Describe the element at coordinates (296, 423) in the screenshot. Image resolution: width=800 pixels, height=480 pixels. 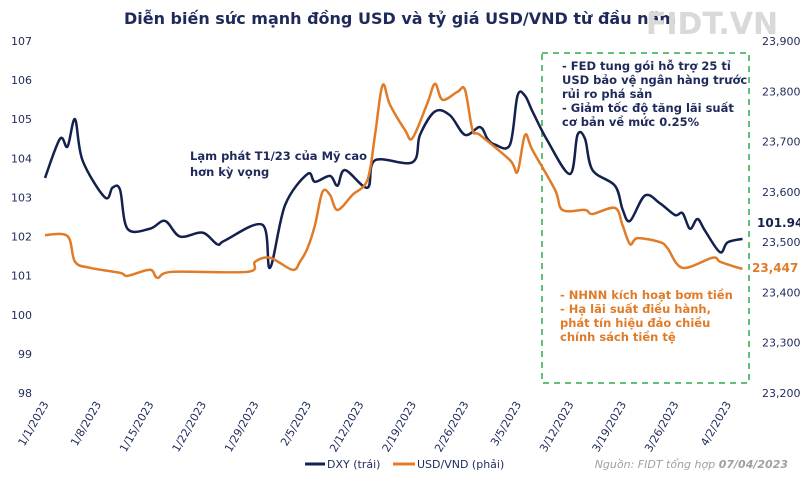
I see `x-tick-label: 2/5/2023` at that location.